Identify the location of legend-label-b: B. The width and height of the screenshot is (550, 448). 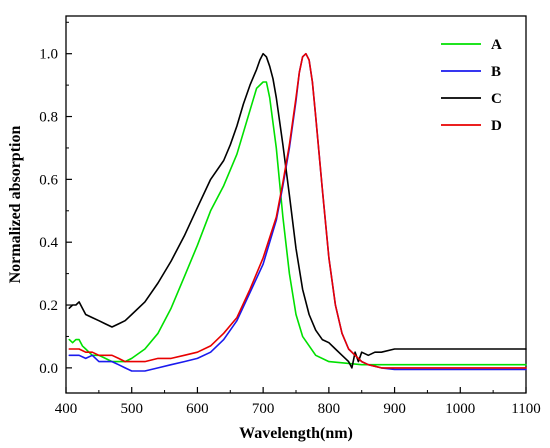
(496, 72).